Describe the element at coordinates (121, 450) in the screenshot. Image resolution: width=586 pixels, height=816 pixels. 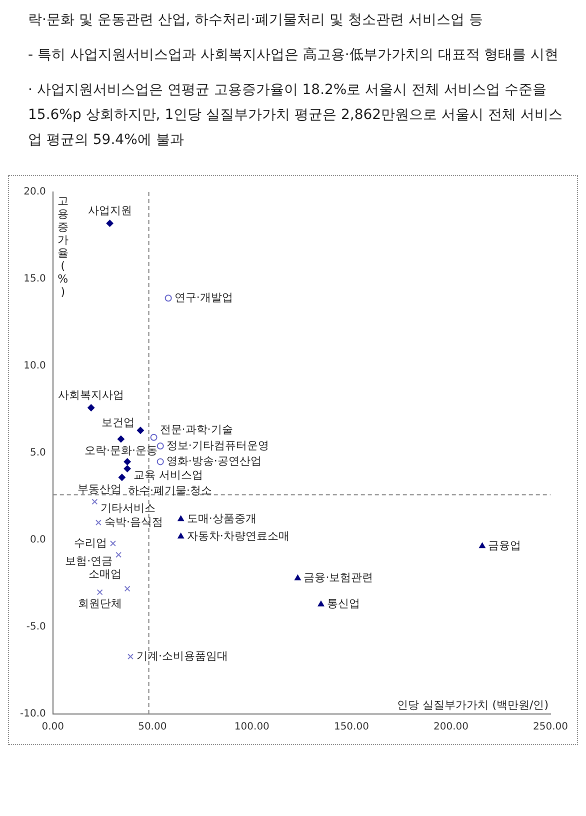
I see `annotation: 오락·문화·운동` at that location.